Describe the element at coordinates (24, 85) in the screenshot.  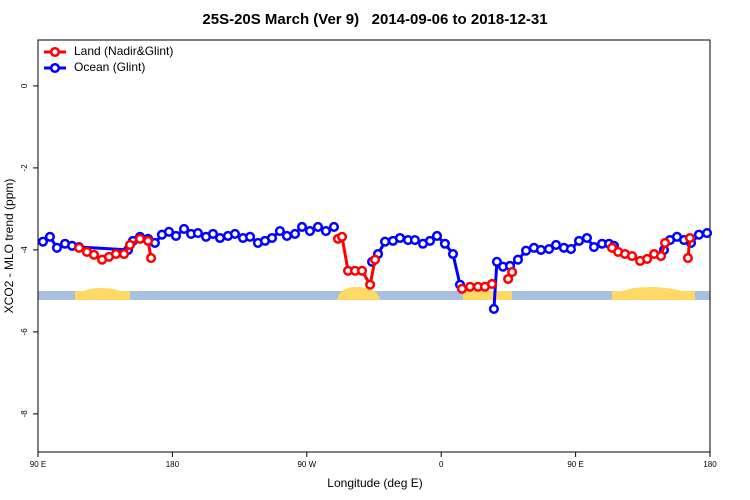
I see `y-tick-label: 0` at that location.